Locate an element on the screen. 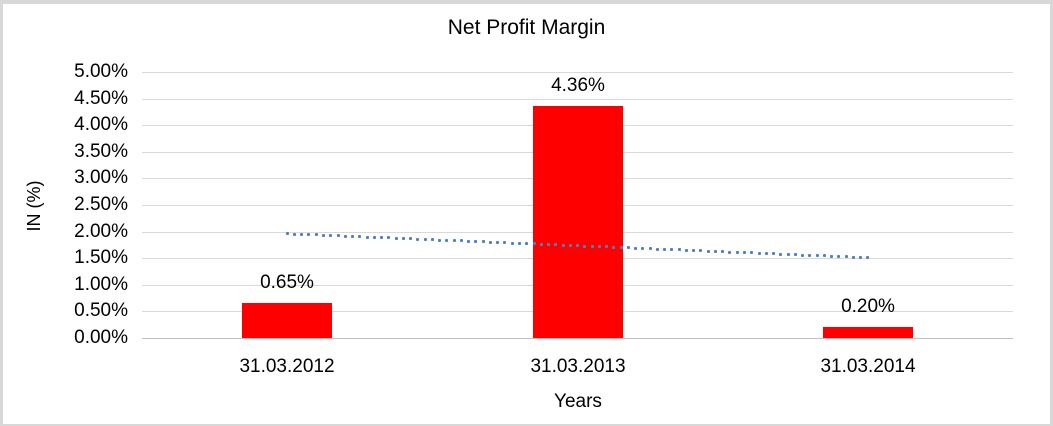 The width and height of the screenshot is (1053, 426). y-tick-label: 3.00% is located at coordinates (101, 177).